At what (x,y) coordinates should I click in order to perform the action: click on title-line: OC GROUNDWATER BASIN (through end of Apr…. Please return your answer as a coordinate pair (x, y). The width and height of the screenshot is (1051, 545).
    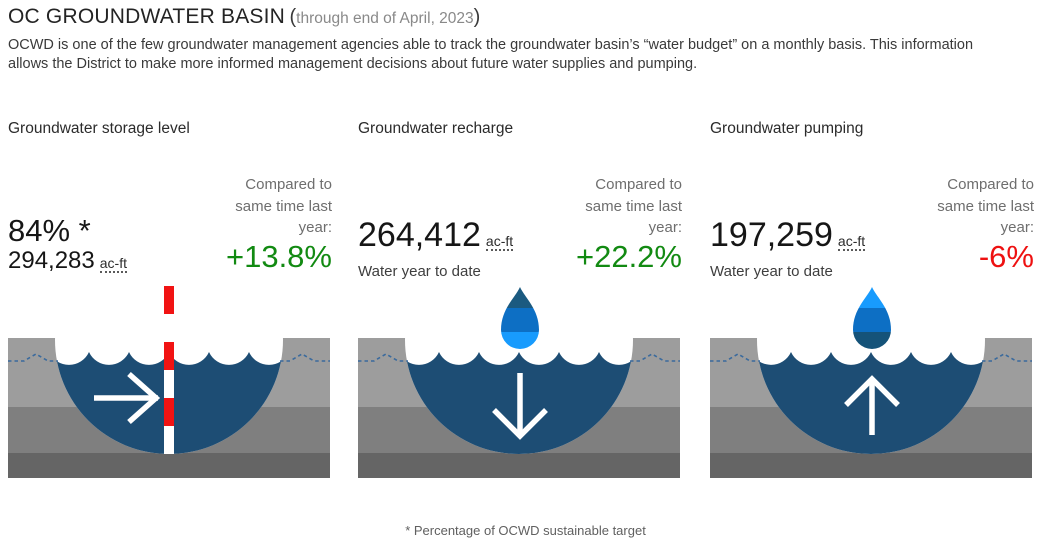
    Looking at the image, I should click on (526, 17).